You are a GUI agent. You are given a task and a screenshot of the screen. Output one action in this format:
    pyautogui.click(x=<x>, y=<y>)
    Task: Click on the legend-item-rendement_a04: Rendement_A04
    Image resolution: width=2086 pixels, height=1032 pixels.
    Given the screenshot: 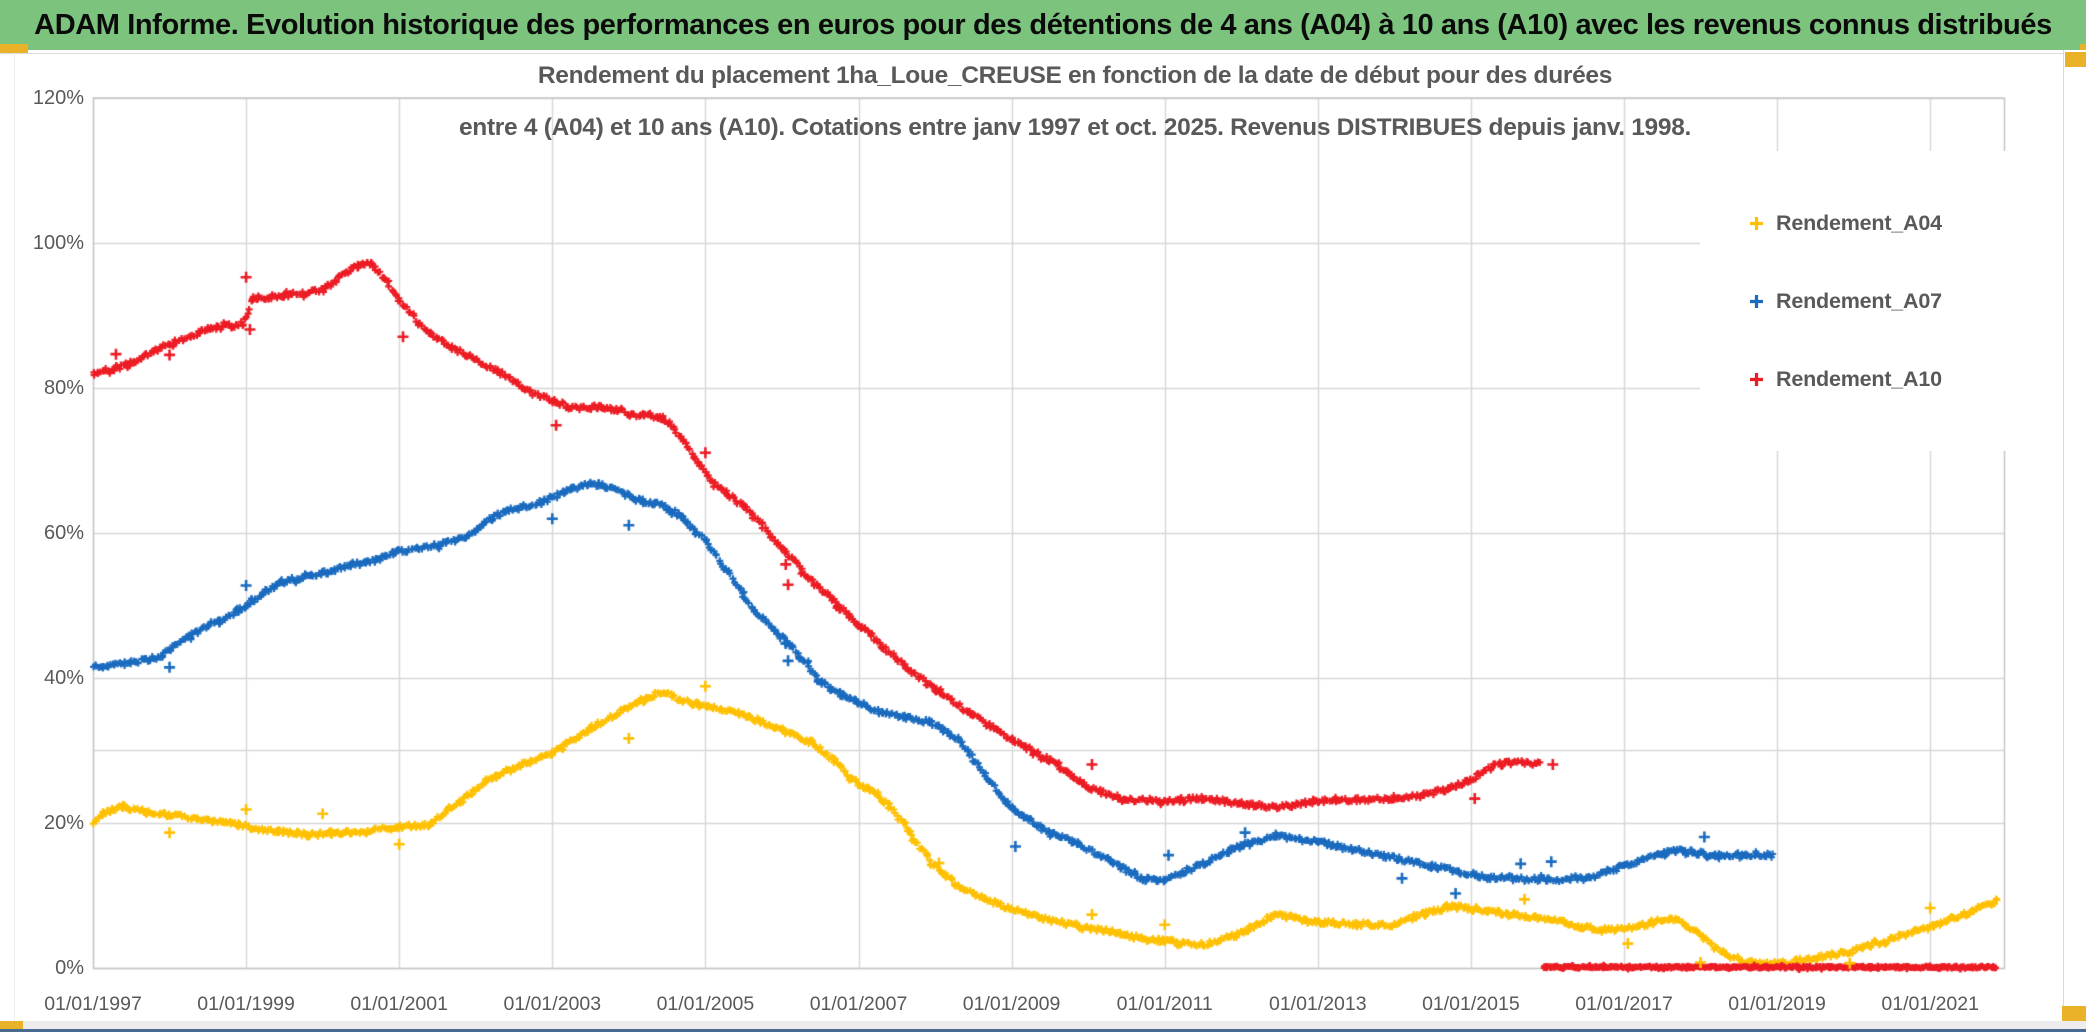 What is the action you would take?
    pyautogui.click(x=1845, y=223)
    